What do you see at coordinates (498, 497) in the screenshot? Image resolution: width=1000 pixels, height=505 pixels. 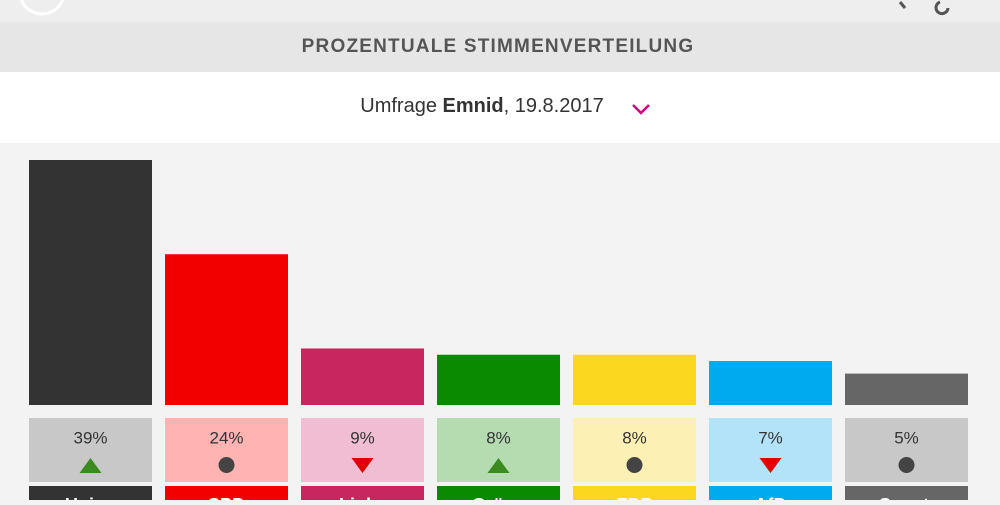 I see `party-name: Grüne` at bounding box center [498, 497].